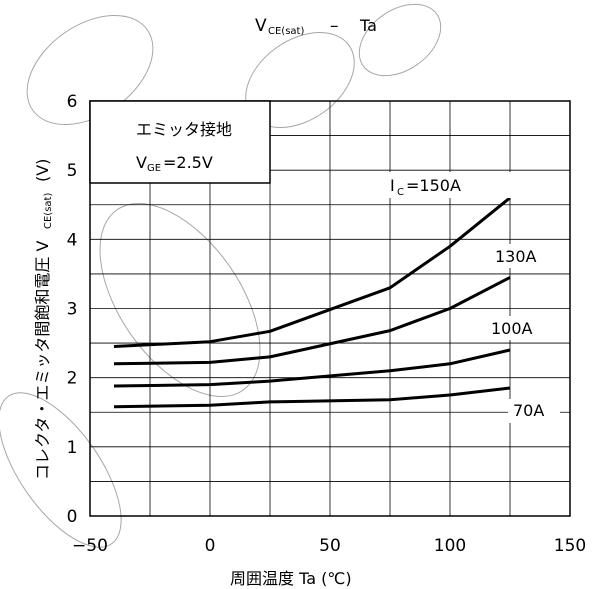  Describe the element at coordinates (516, 256) in the screenshot. I see `series-label-130: 130A` at that location.